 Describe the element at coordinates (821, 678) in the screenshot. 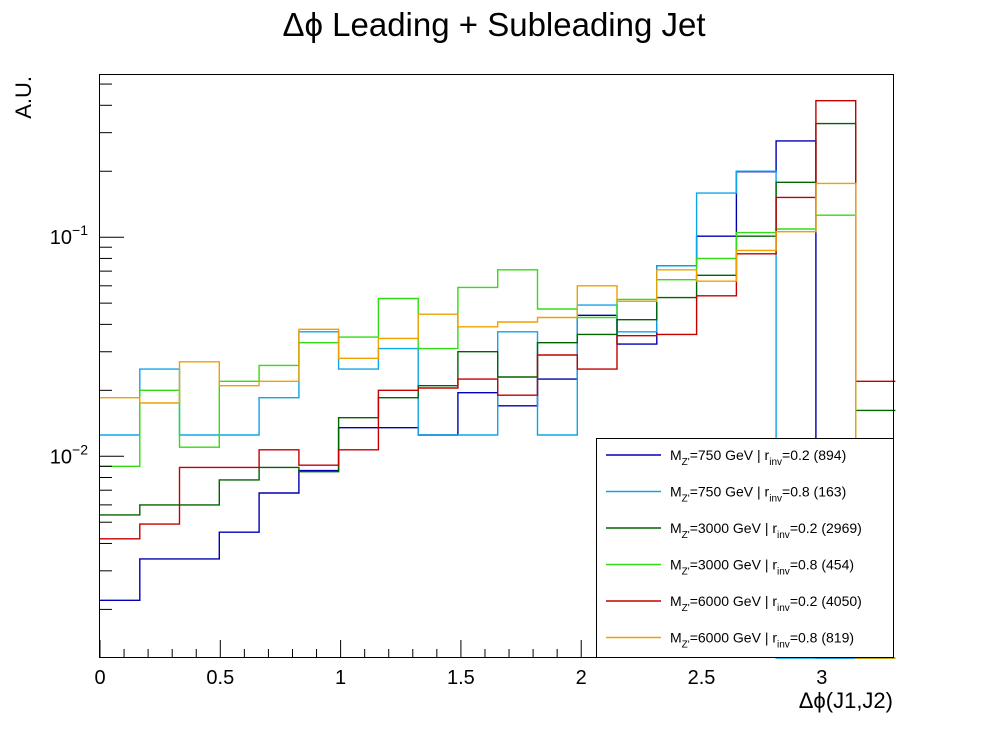

I see `x-tick-label: 3` at that location.